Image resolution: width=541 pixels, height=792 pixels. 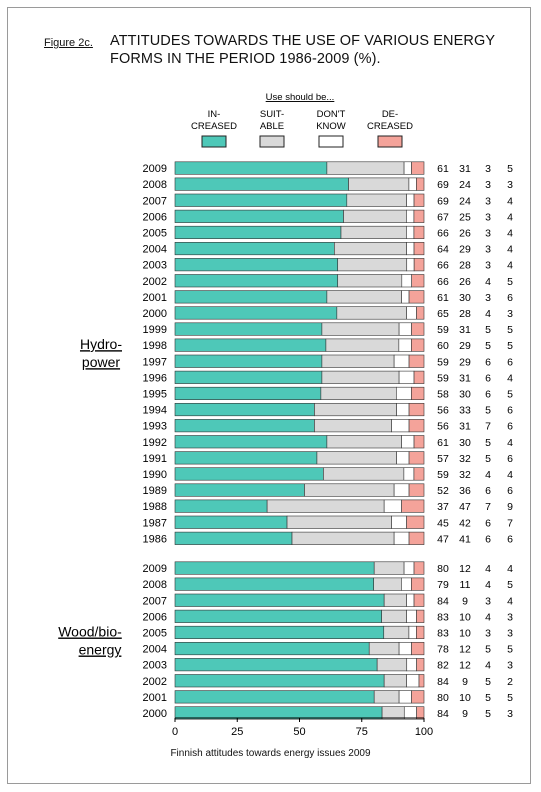 What do you see at coordinates (155, 443) in the screenshot?
I see `year-label: 1992` at bounding box center [155, 443].